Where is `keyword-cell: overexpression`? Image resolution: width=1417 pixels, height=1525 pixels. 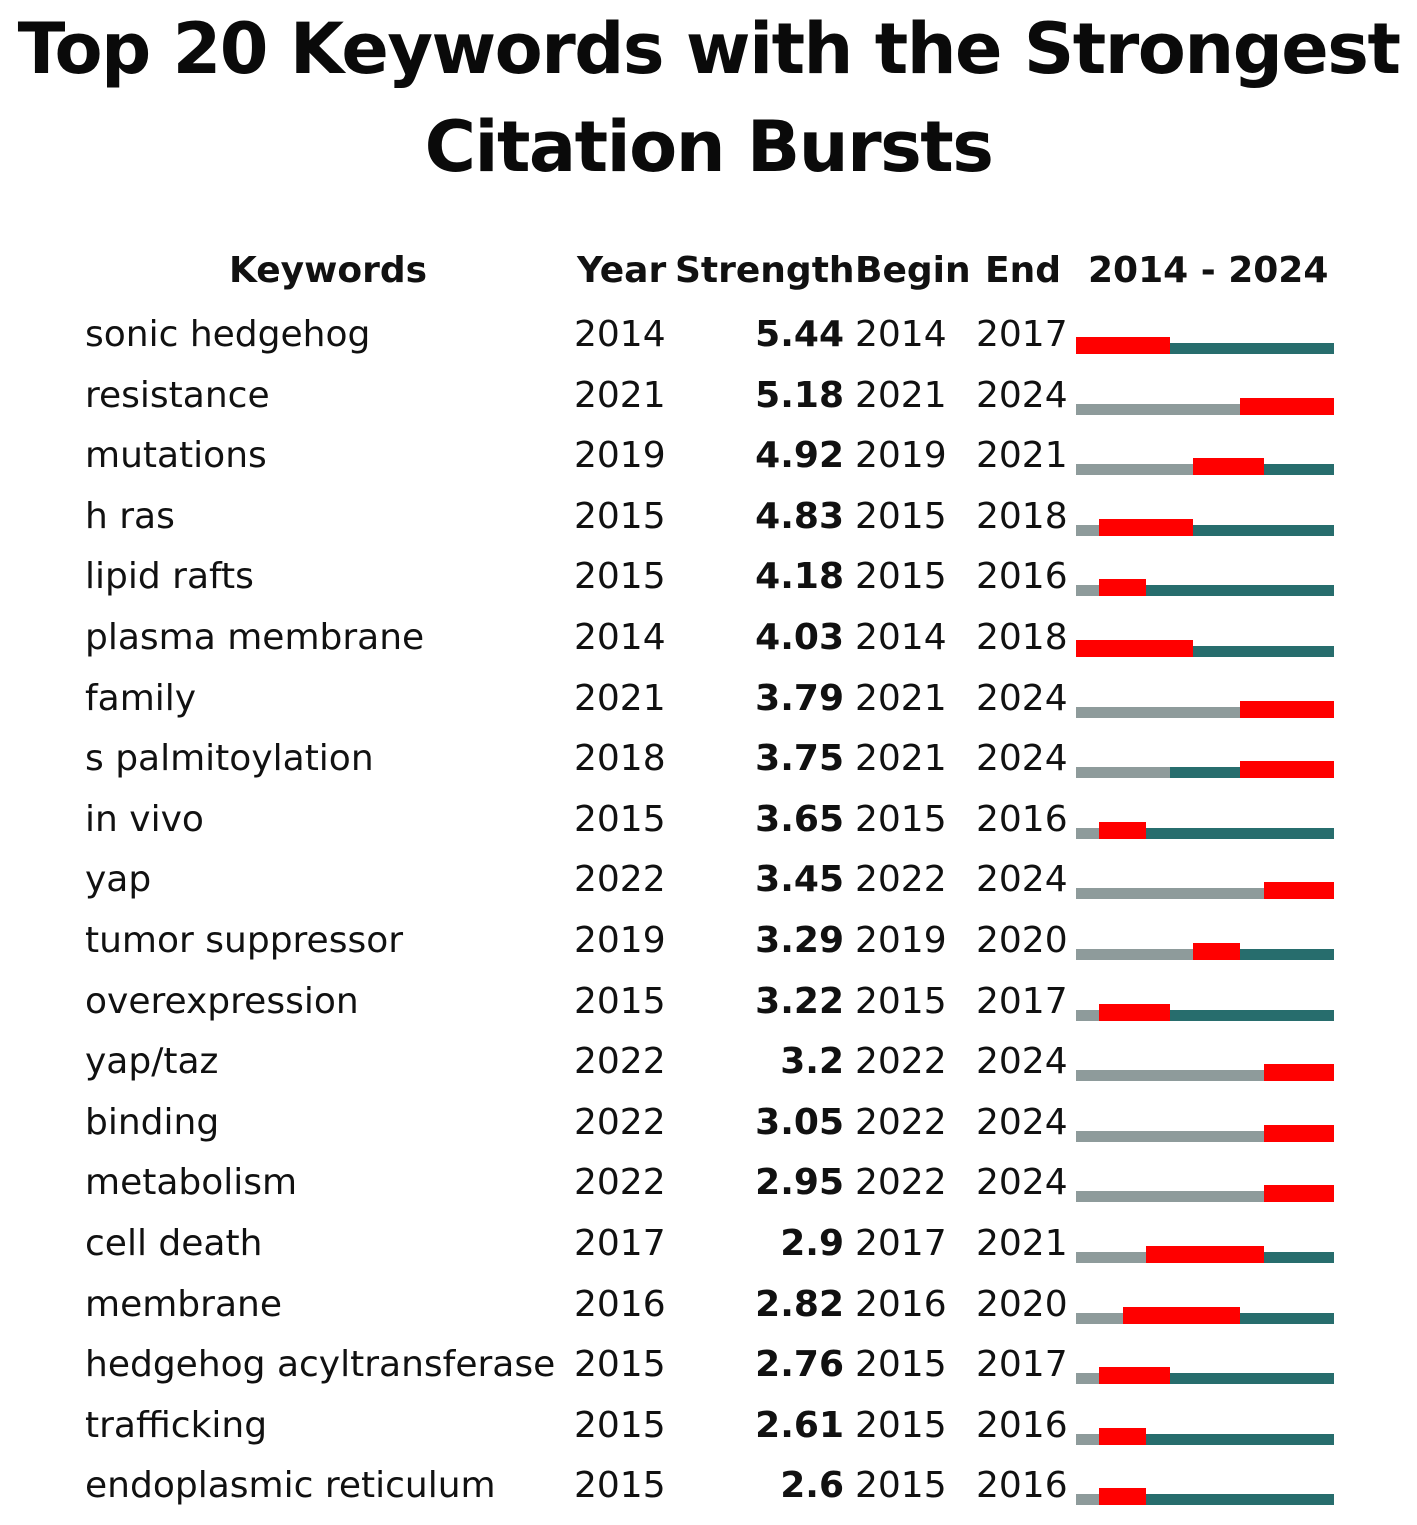 keyword-cell: overexpression is located at coordinates (222, 1001).